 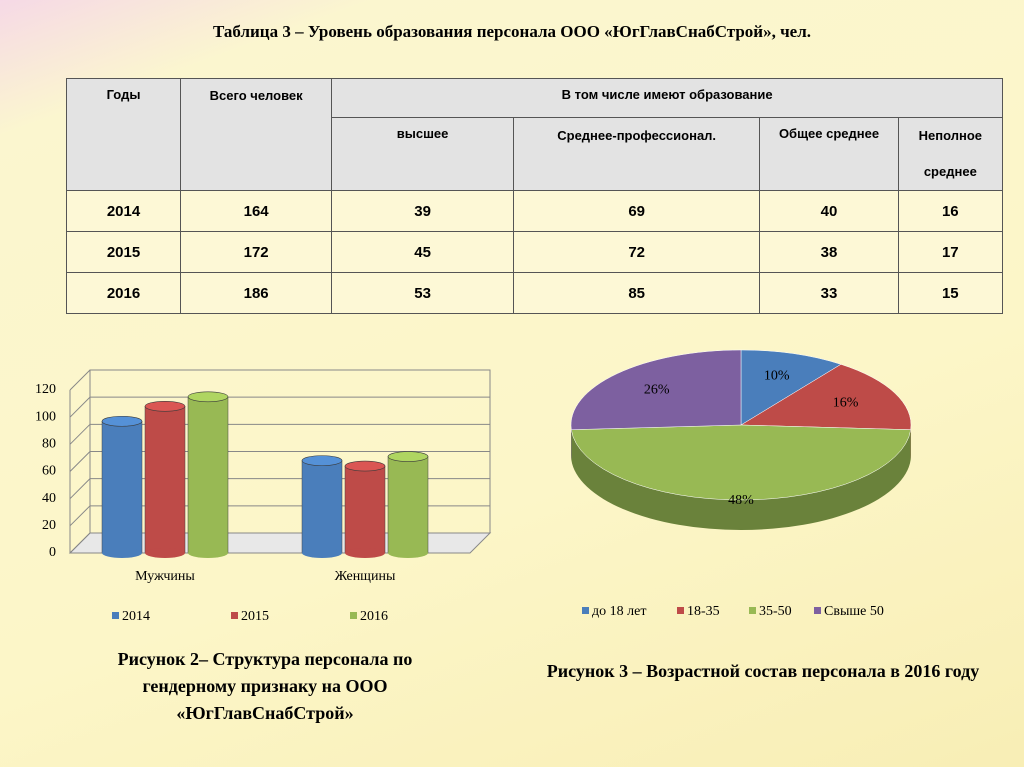 What do you see at coordinates (846, 403) in the screenshot?
I see `data-label: 16%` at bounding box center [846, 403].